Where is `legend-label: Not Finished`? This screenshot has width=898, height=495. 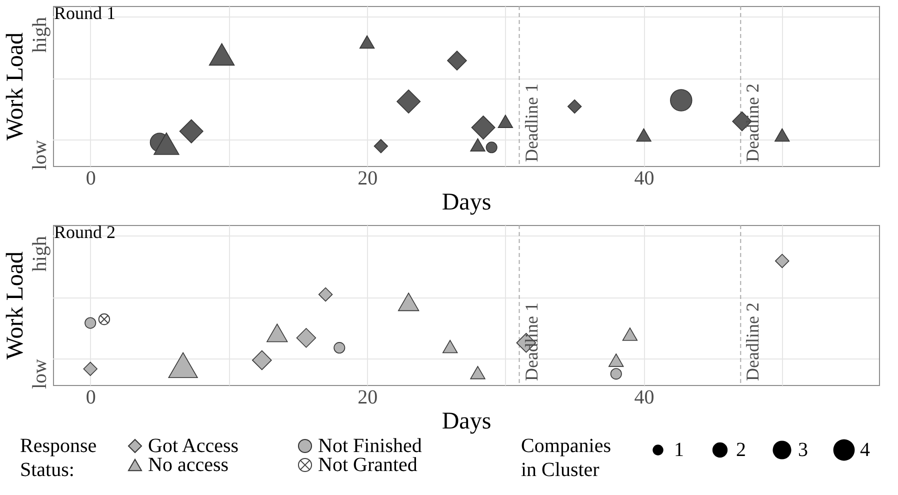 legend-label: Not Finished is located at coordinates (370, 446).